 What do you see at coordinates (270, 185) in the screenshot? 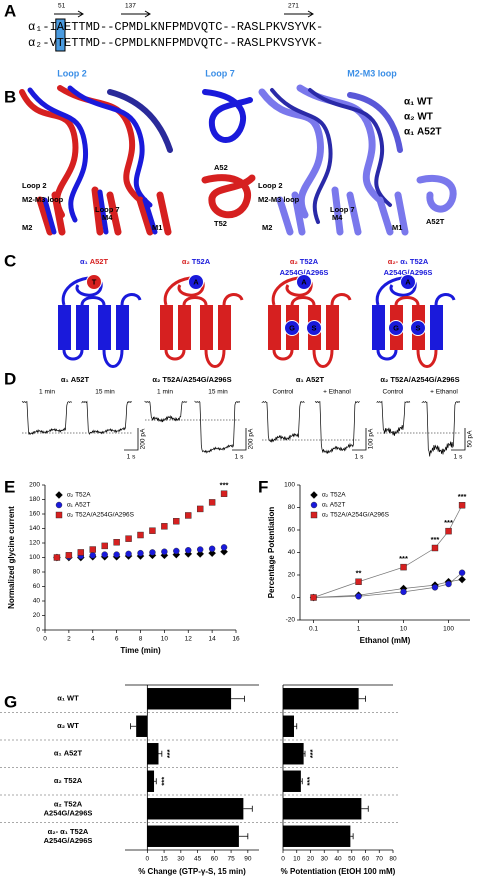
I see `structure-label: Loop 2` at bounding box center [270, 185].